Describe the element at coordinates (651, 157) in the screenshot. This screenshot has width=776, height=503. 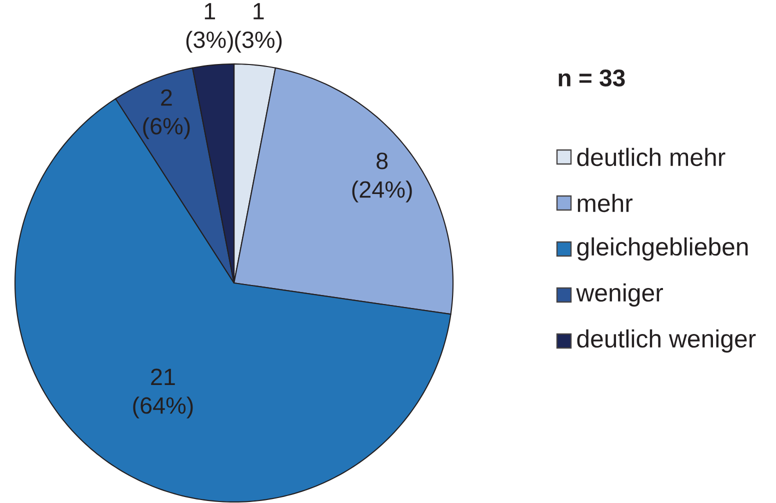
I see `legend-label: deutlich mehr` at that location.